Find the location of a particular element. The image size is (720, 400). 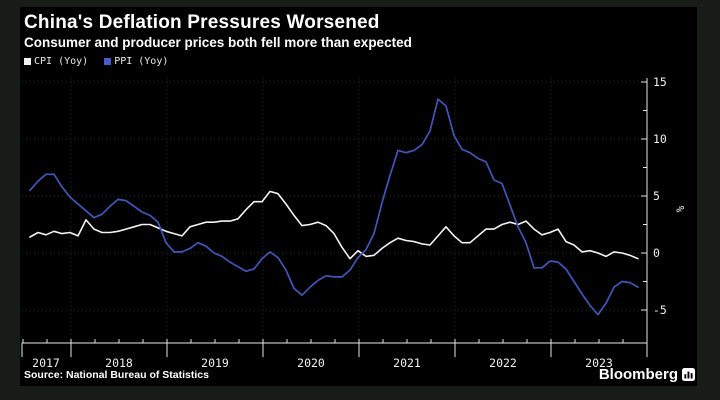

svg-text: 2020 is located at coordinates (311, 363).